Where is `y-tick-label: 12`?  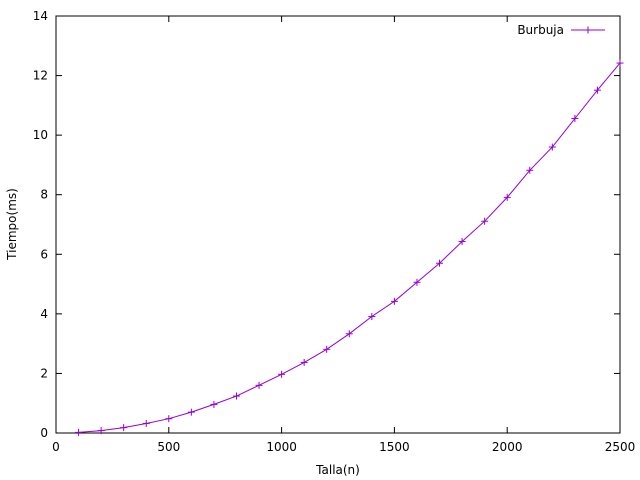 y-tick-label: 12 is located at coordinates (40, 76).